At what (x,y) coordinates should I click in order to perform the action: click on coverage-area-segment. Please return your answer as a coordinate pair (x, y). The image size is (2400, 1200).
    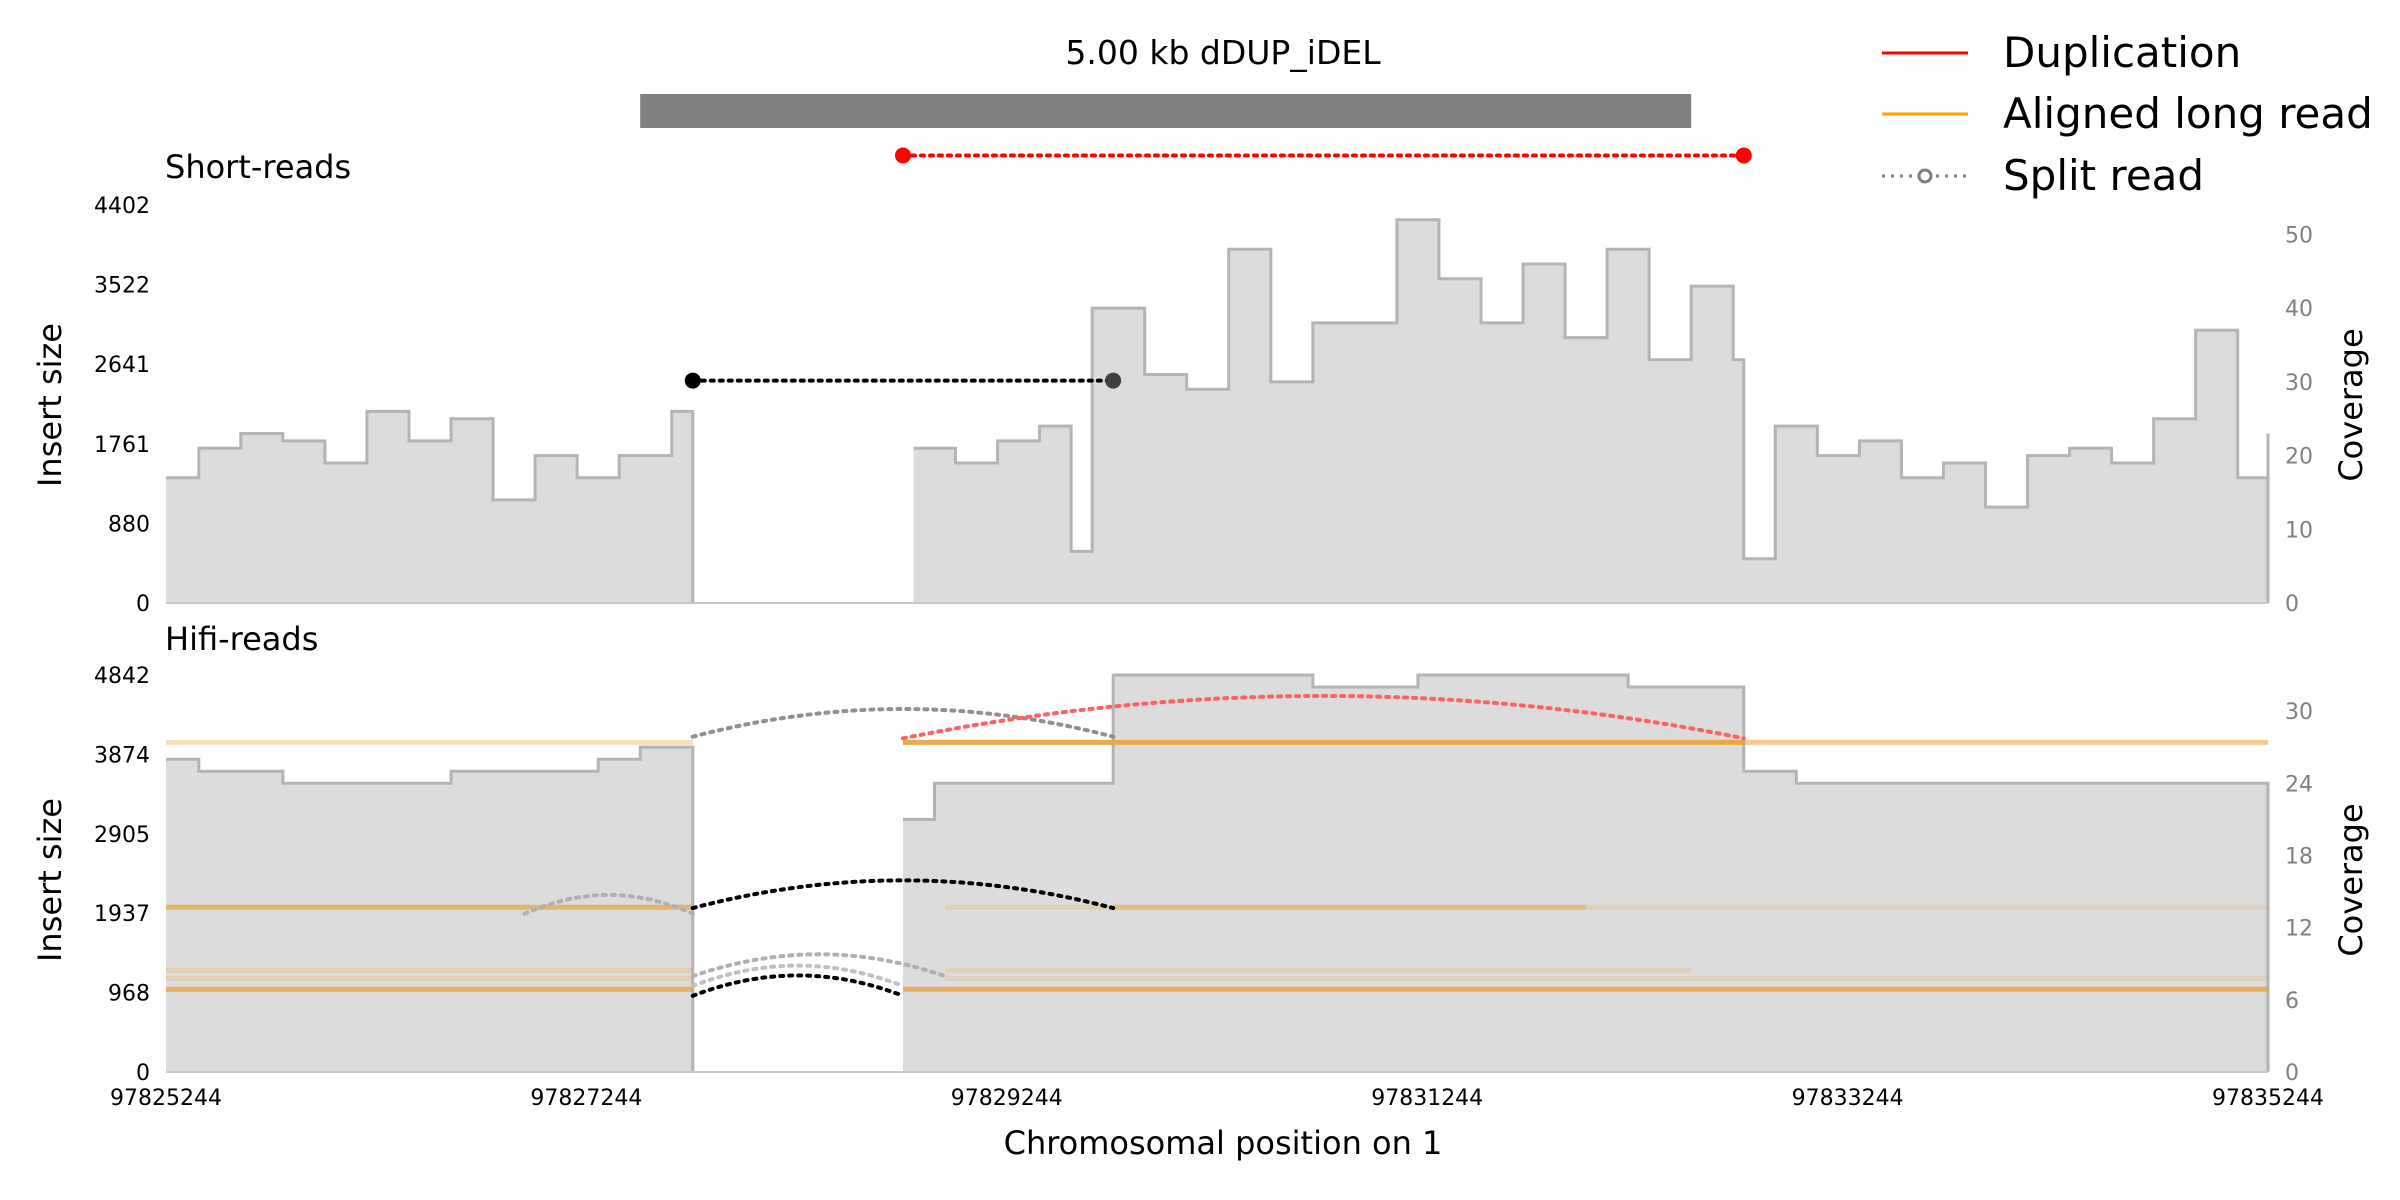
    Looking at the image, I should click on (429, 507).